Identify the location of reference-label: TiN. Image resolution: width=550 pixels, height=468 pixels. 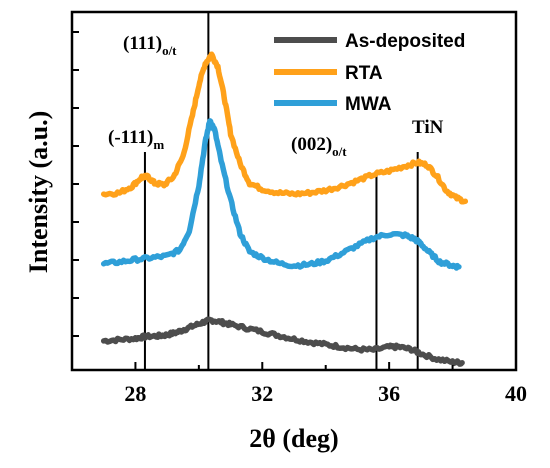
(428, 127).